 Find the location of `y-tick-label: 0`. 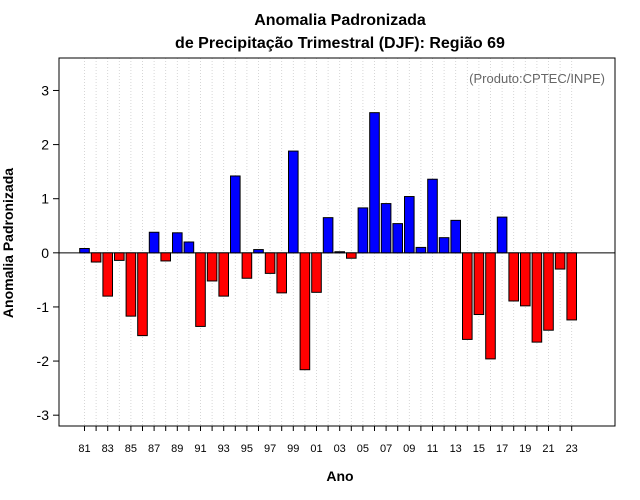

y-tick-label: 0 is located at coordinates (45, 253).